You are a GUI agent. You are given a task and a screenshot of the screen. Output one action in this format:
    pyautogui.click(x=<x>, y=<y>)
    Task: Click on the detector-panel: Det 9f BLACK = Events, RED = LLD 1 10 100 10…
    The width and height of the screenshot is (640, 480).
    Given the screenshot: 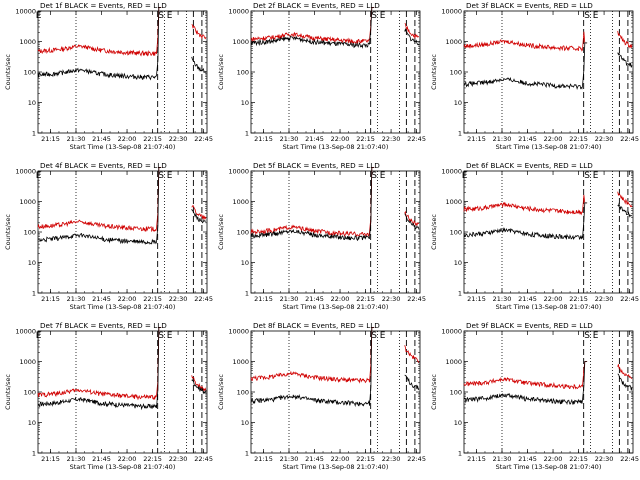 What is the action you would take?
    pyautogui.click(x=532, y=400)
    